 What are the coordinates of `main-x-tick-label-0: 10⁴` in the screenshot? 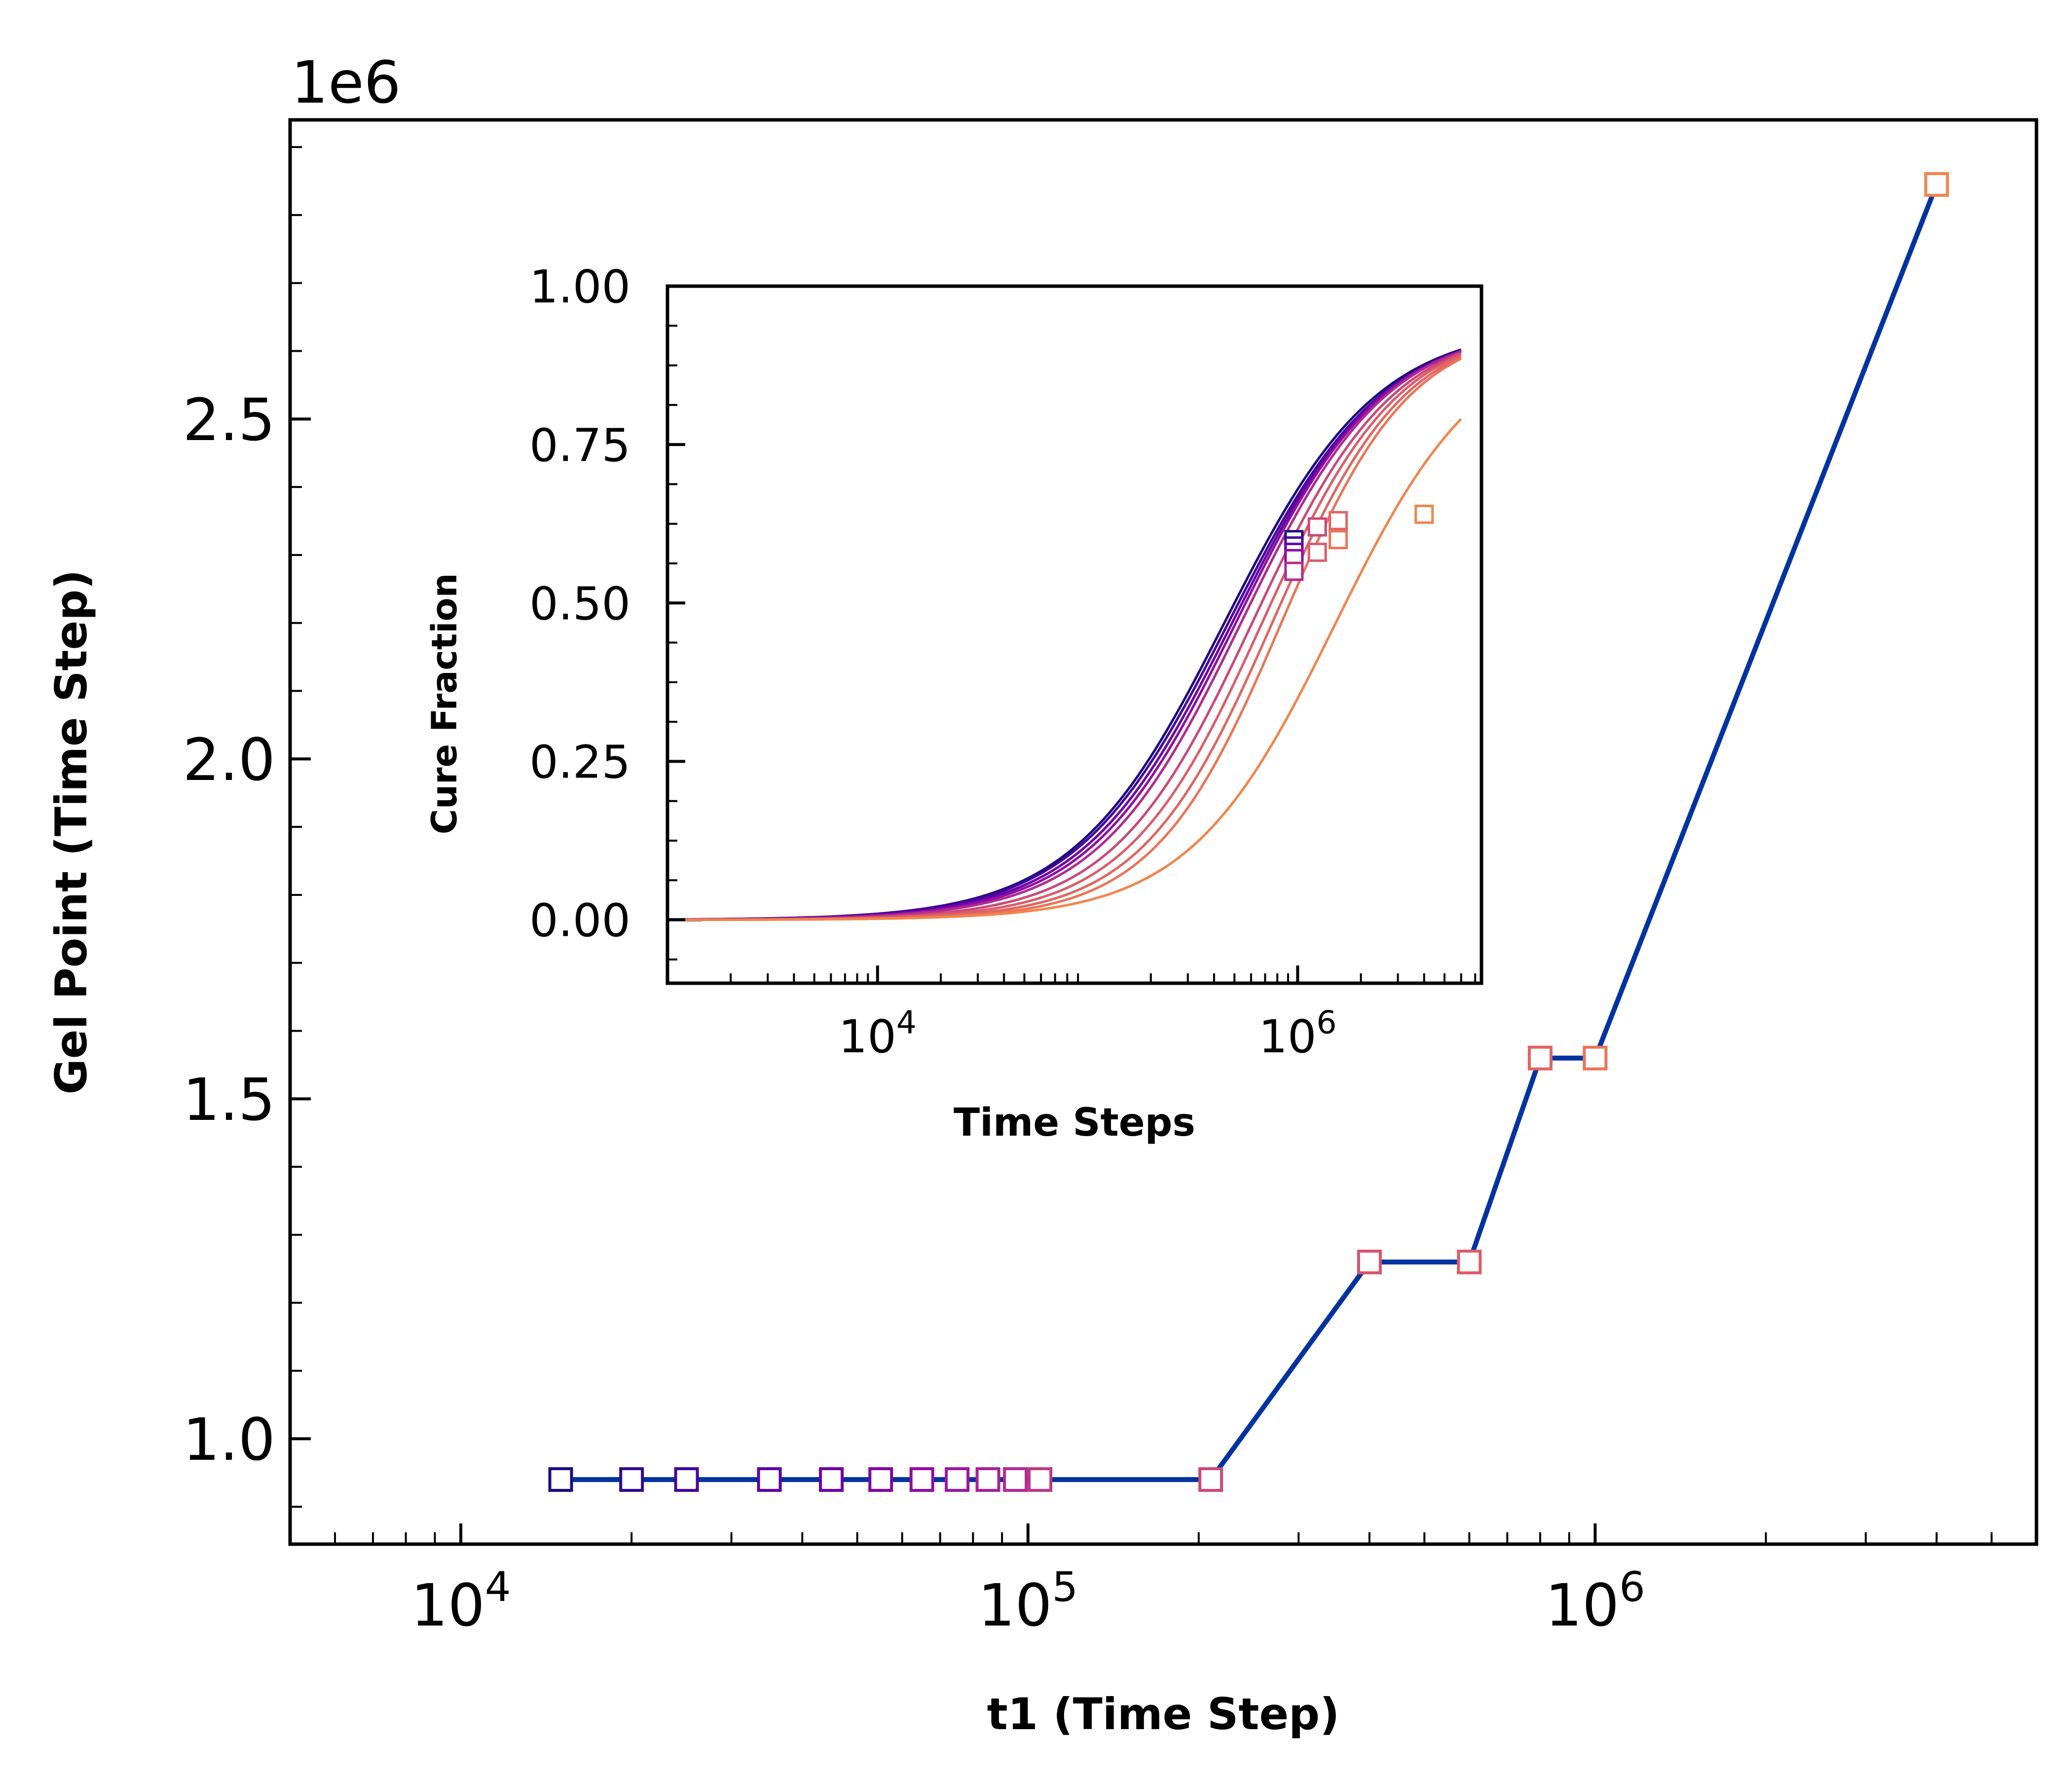 It's located at (461, 1601).